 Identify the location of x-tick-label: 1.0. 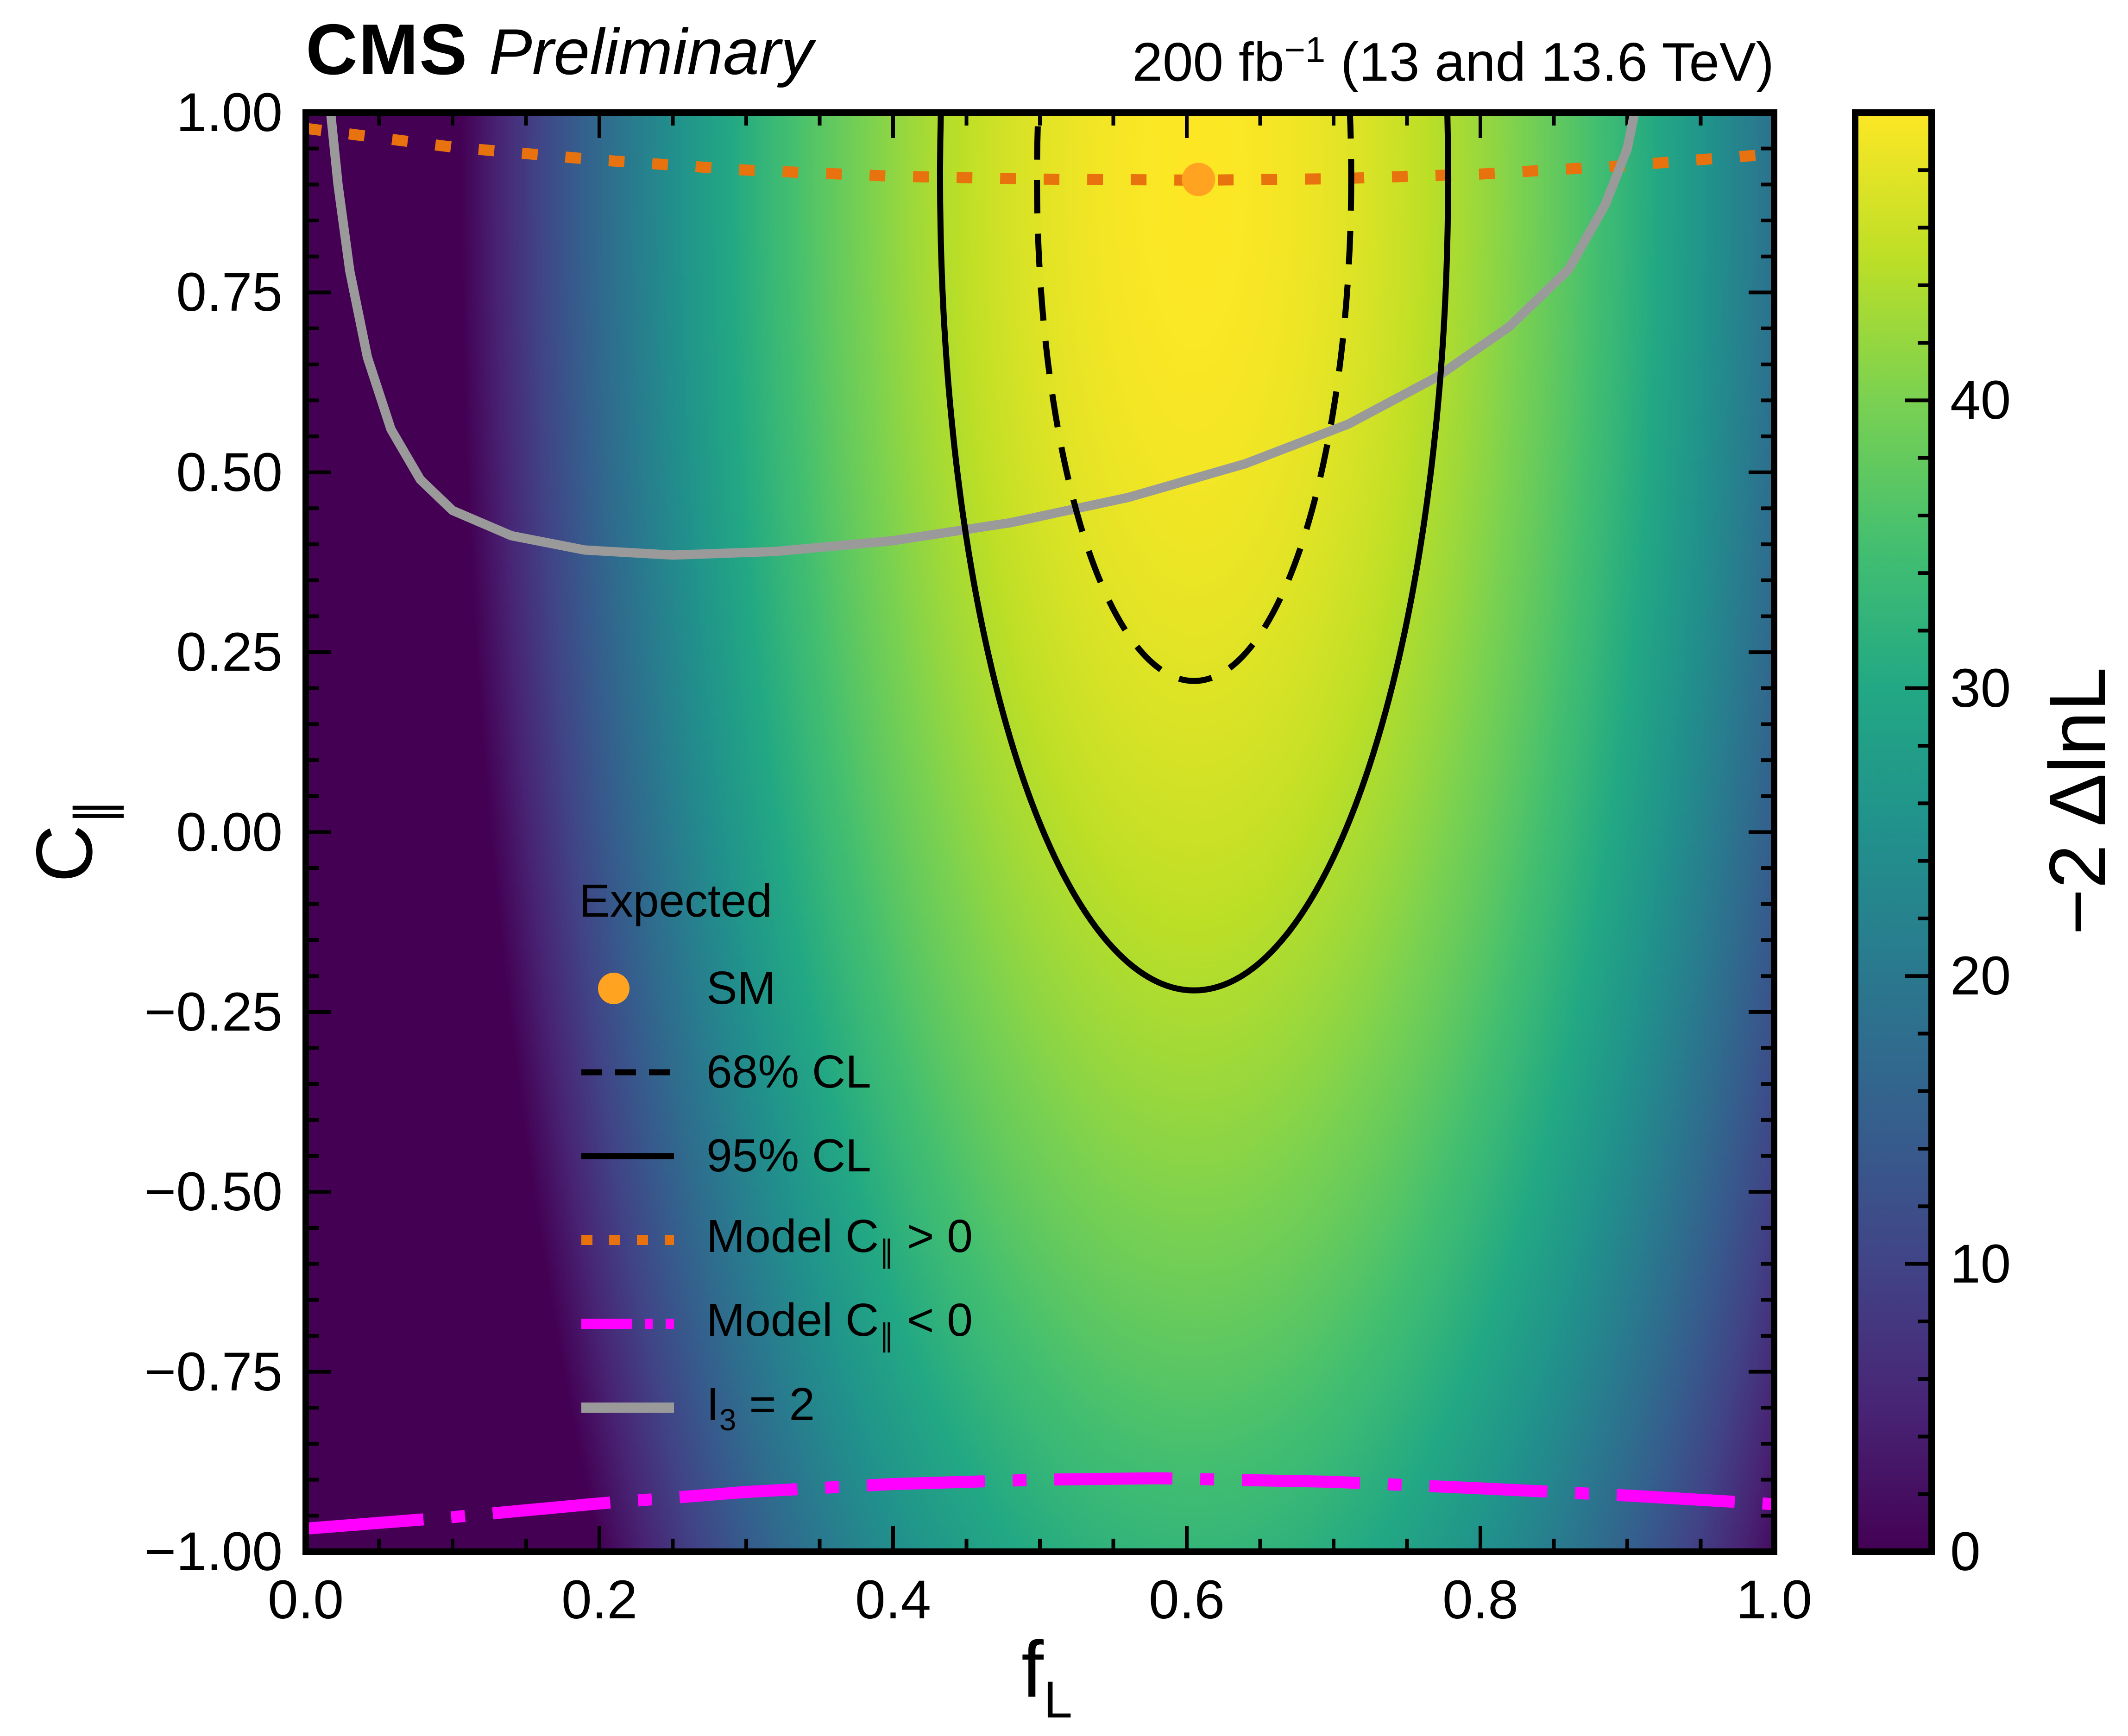
(1775, 1599).